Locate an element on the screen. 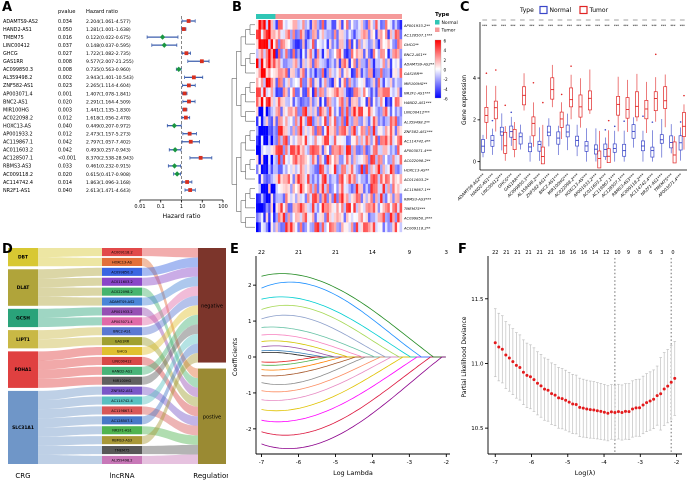  svg-text: 4 is located at coordinates (445, 50).